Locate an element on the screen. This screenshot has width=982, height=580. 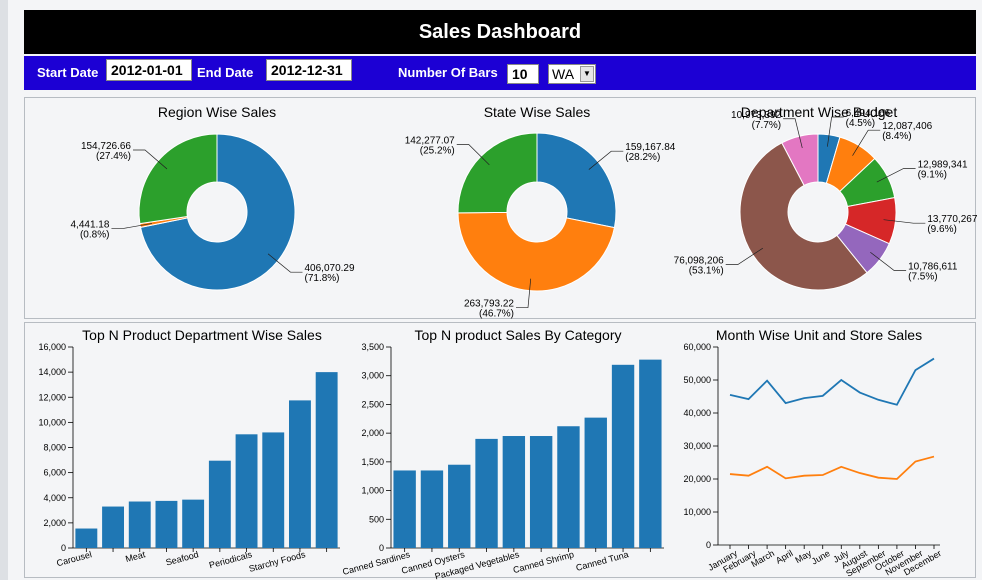
start-date-input: 2012-01-01 is located at coordinates (149, 70).